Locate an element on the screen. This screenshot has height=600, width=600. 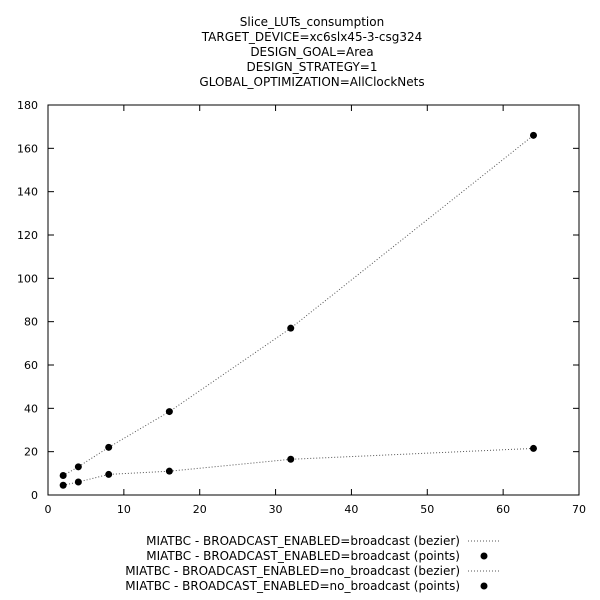
chart-title-line: DESIGN_GOAL=Area is located at coordinates (311, 52).